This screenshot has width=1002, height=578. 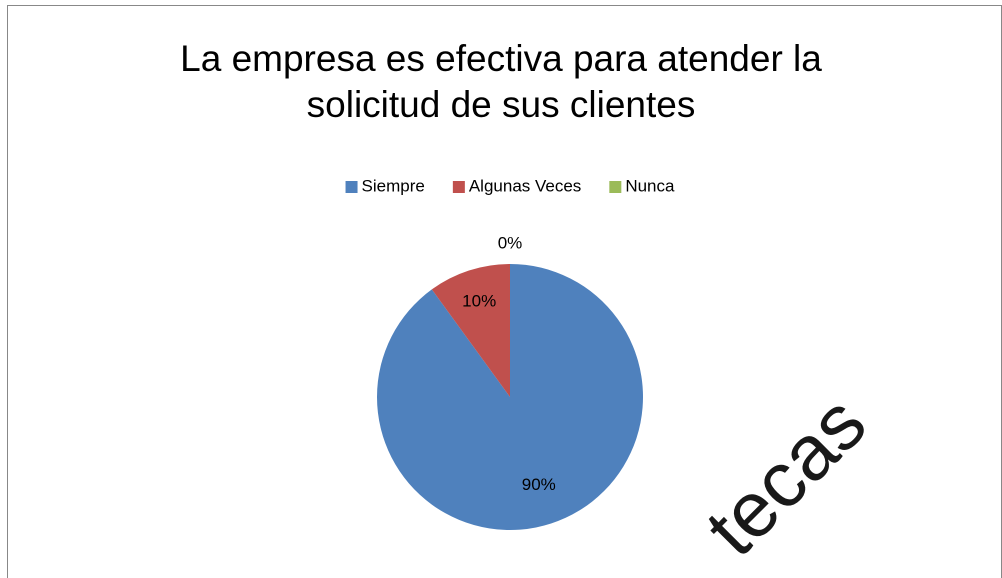 I want to click on legend-label: Nunca, so click(x=650, y=185).